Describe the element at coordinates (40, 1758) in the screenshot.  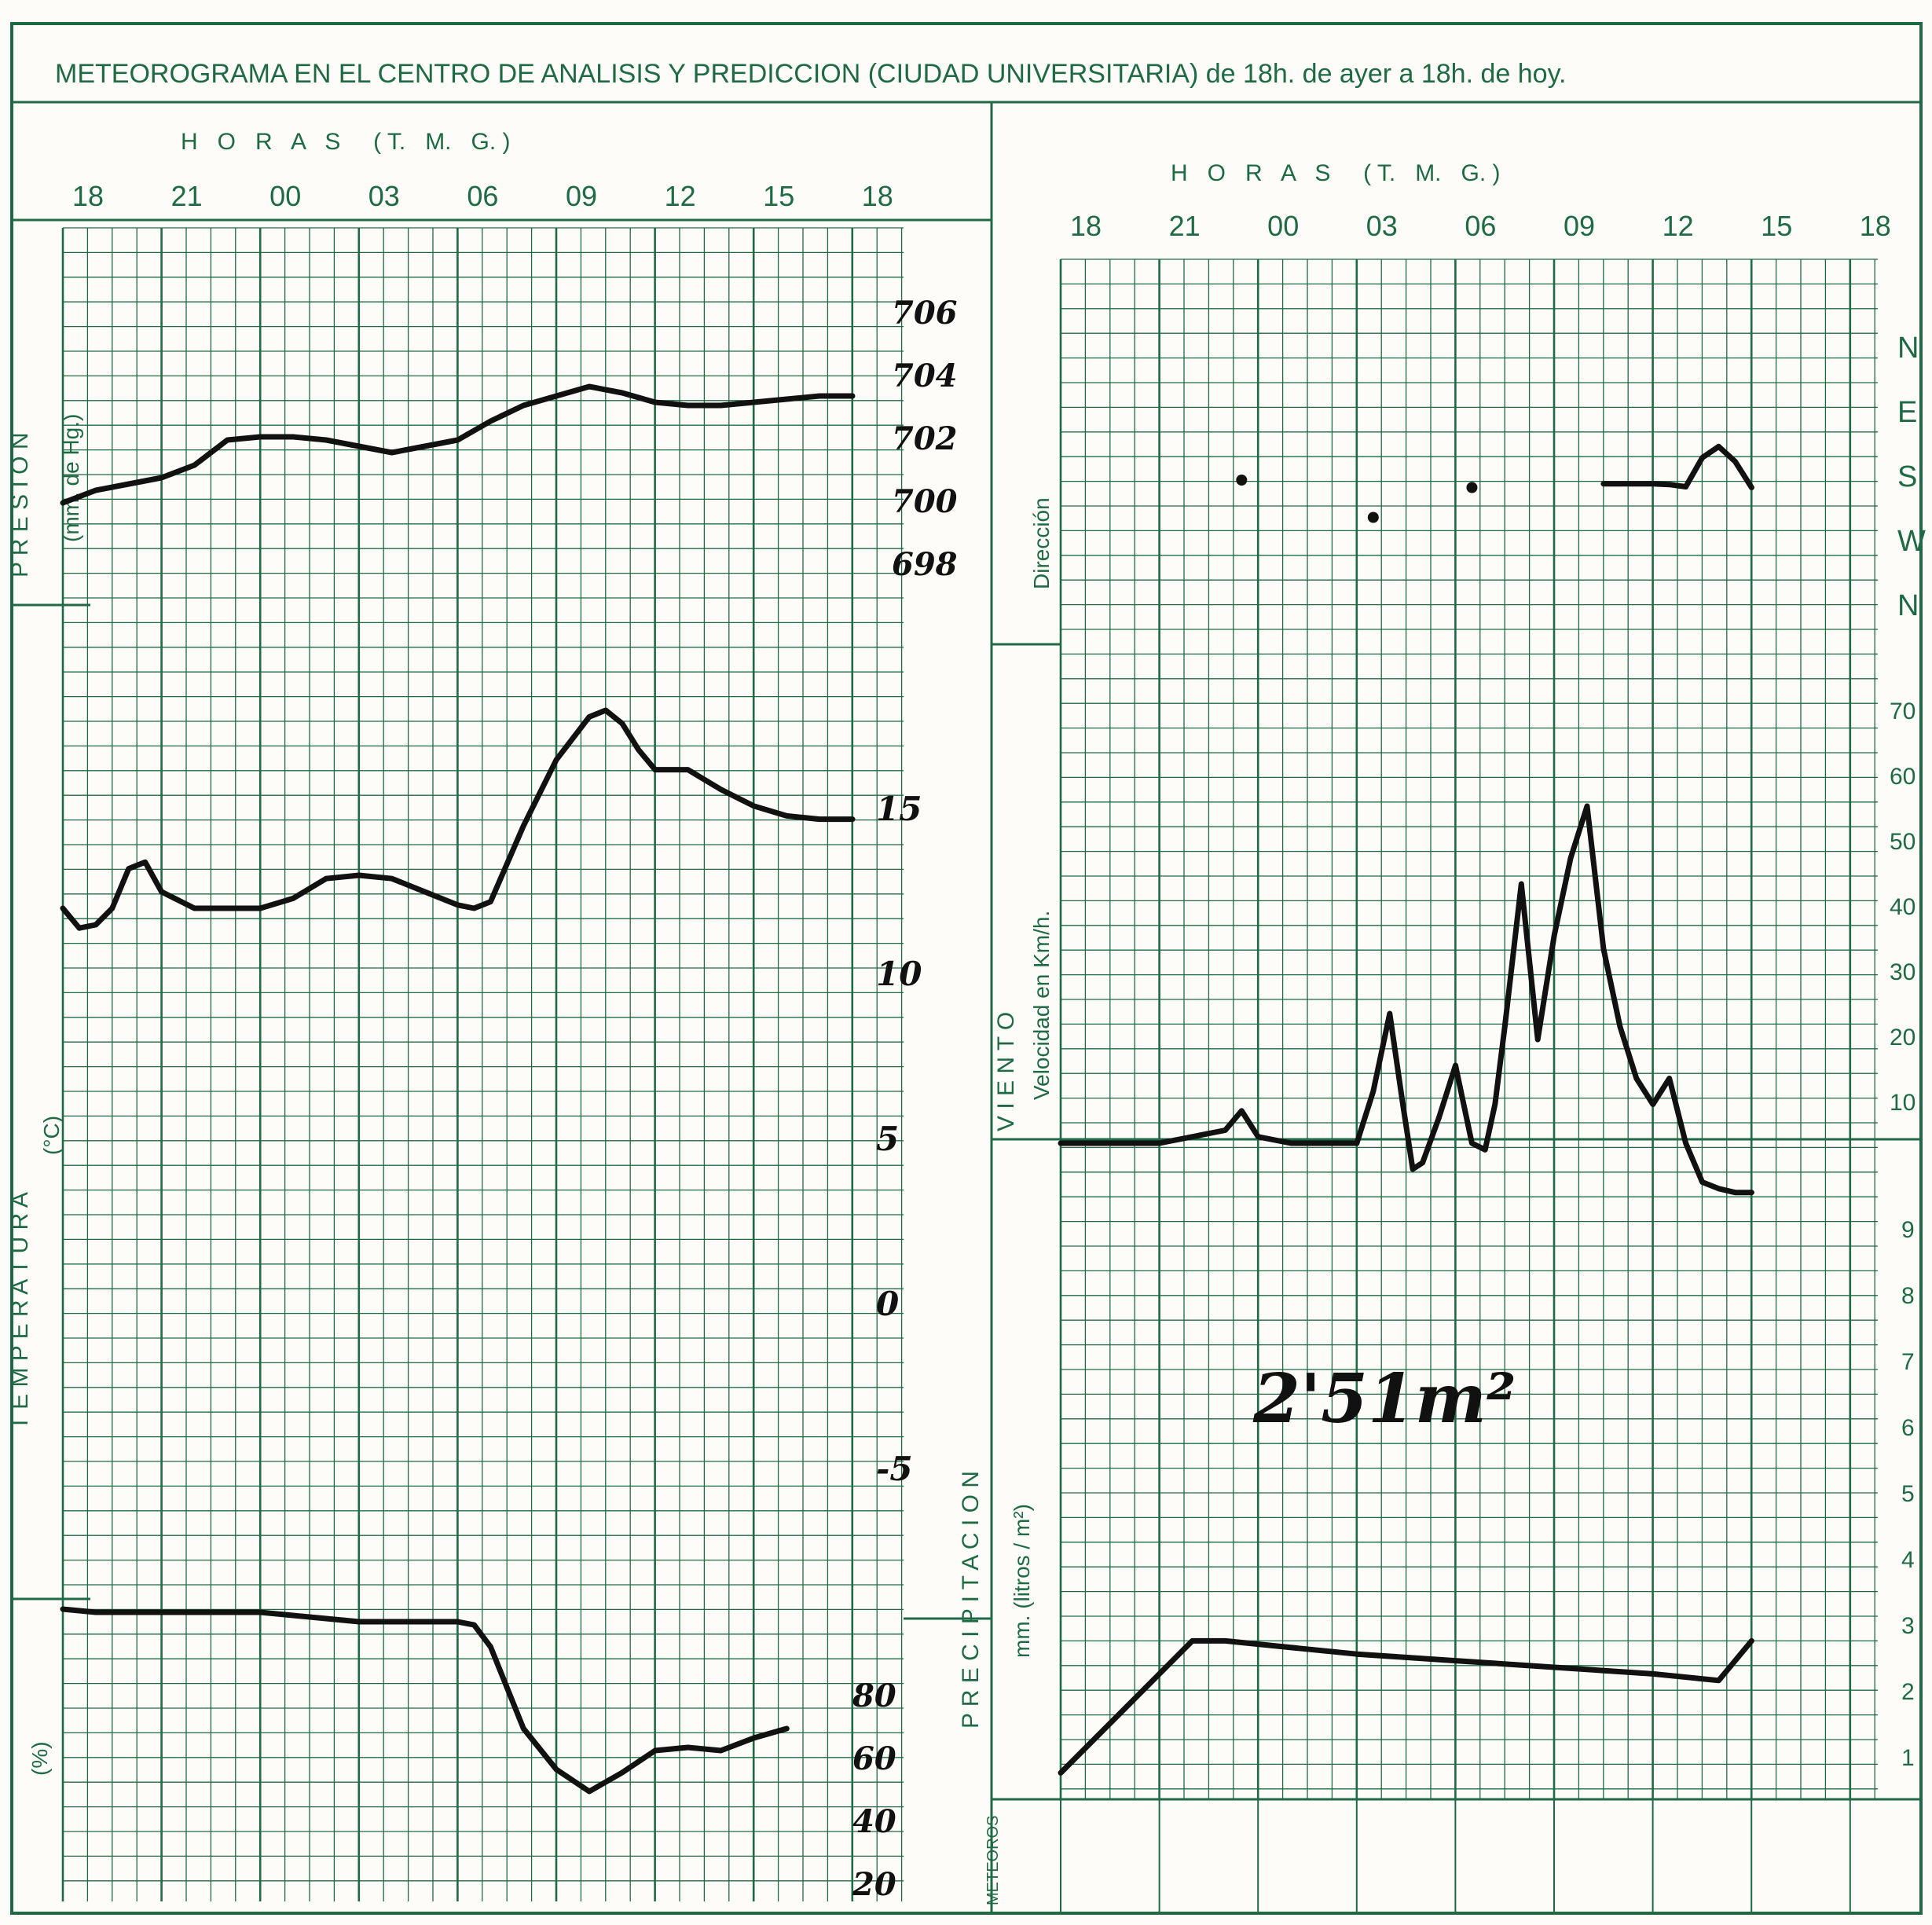
I see `humedad-units: (%)` at that location.